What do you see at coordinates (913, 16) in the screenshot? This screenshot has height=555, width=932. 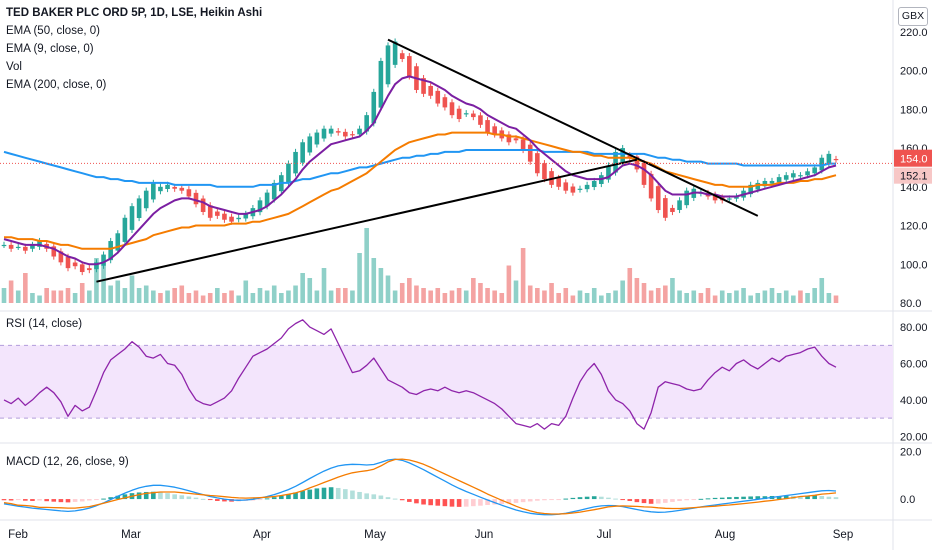 I see `currency-button: GBX` at bounding box center [913, 16].